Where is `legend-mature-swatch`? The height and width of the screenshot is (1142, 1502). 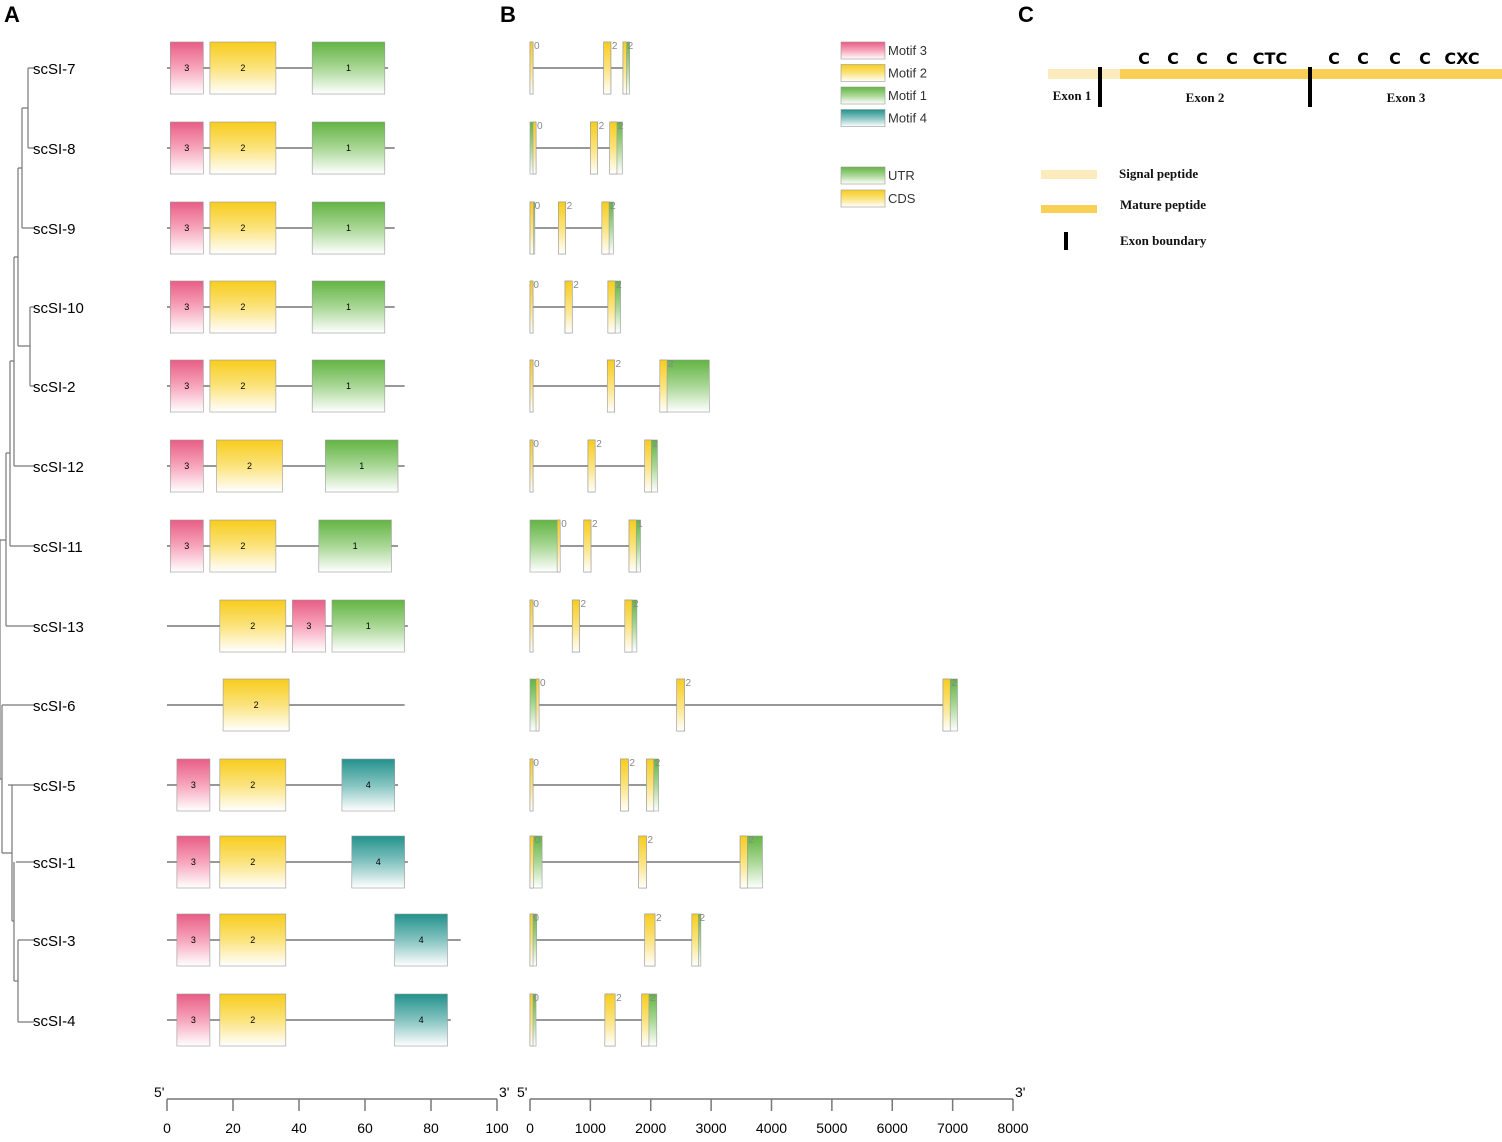 legend-mature-swatch is located at coordinates (1069, 209).